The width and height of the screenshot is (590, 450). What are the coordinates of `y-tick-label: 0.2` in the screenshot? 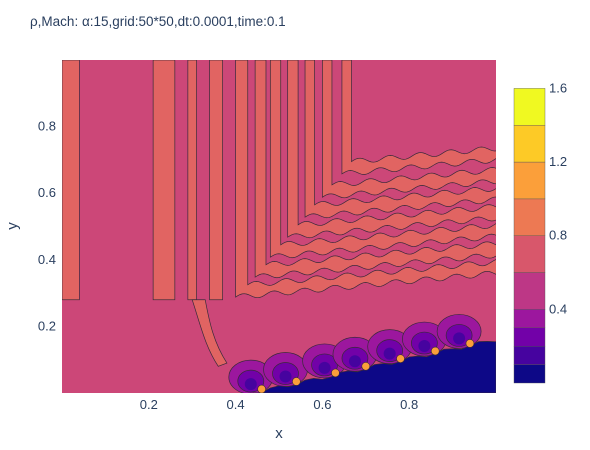 It's located at (47, 325).